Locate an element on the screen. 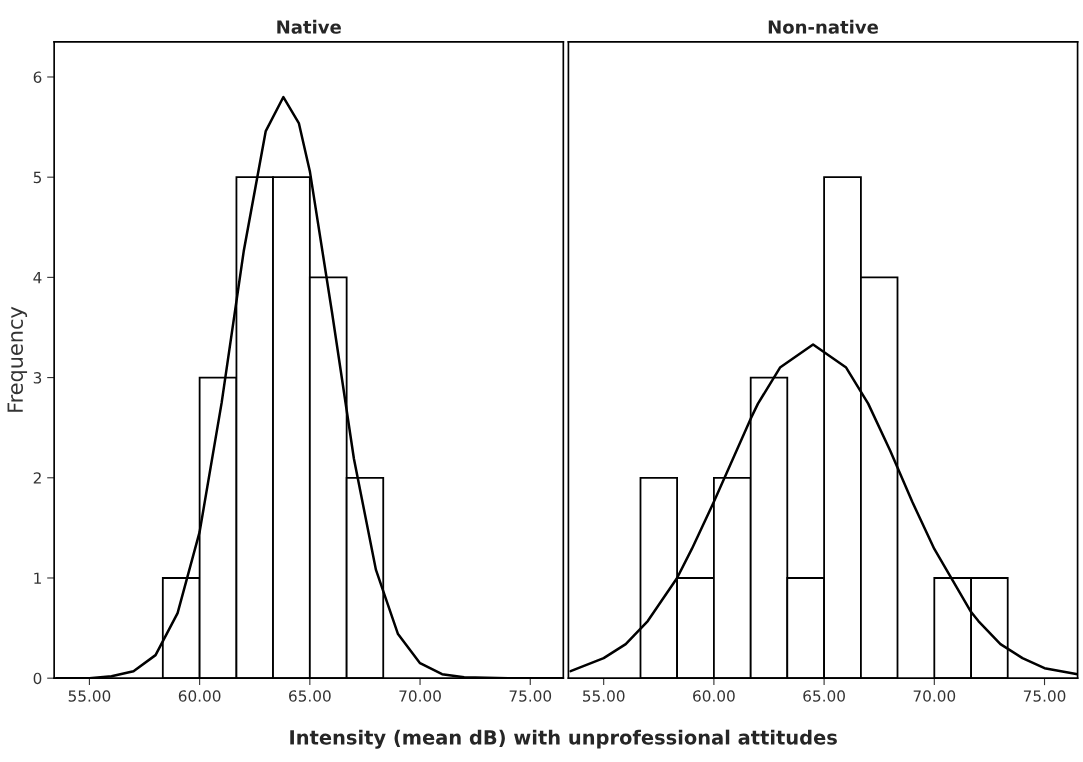 This screenshot has width=1083, height=762. y-tick-label: 4 is located at coordinates (37, 278).